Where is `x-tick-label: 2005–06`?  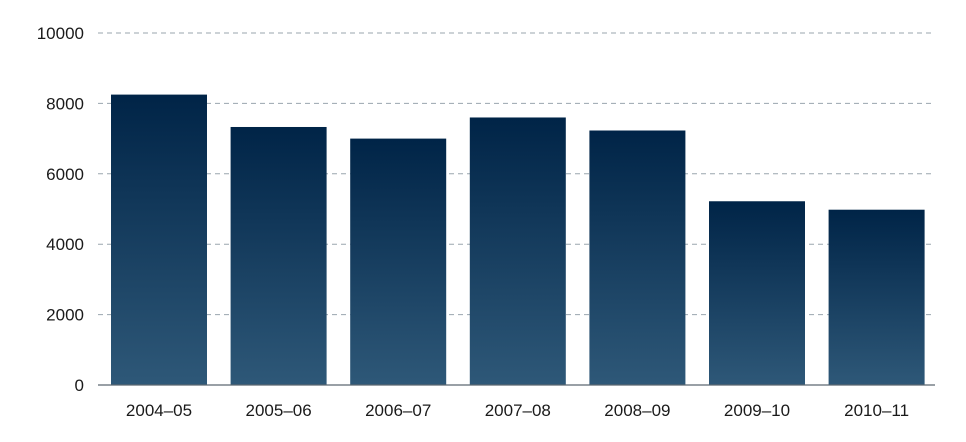 x-tick-label: 2005–06 is located at coordinates (279, 410).